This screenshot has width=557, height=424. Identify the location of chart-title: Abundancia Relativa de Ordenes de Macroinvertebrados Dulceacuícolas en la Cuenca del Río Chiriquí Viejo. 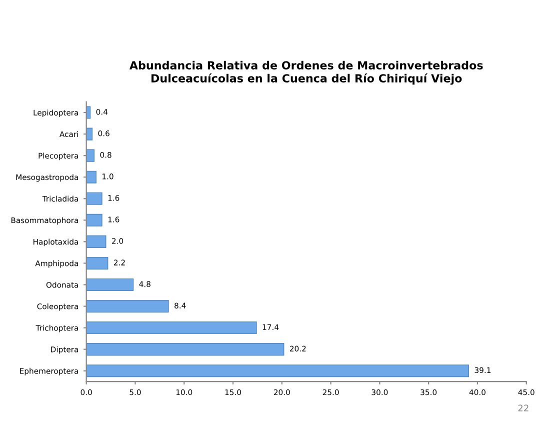
(306, 72).